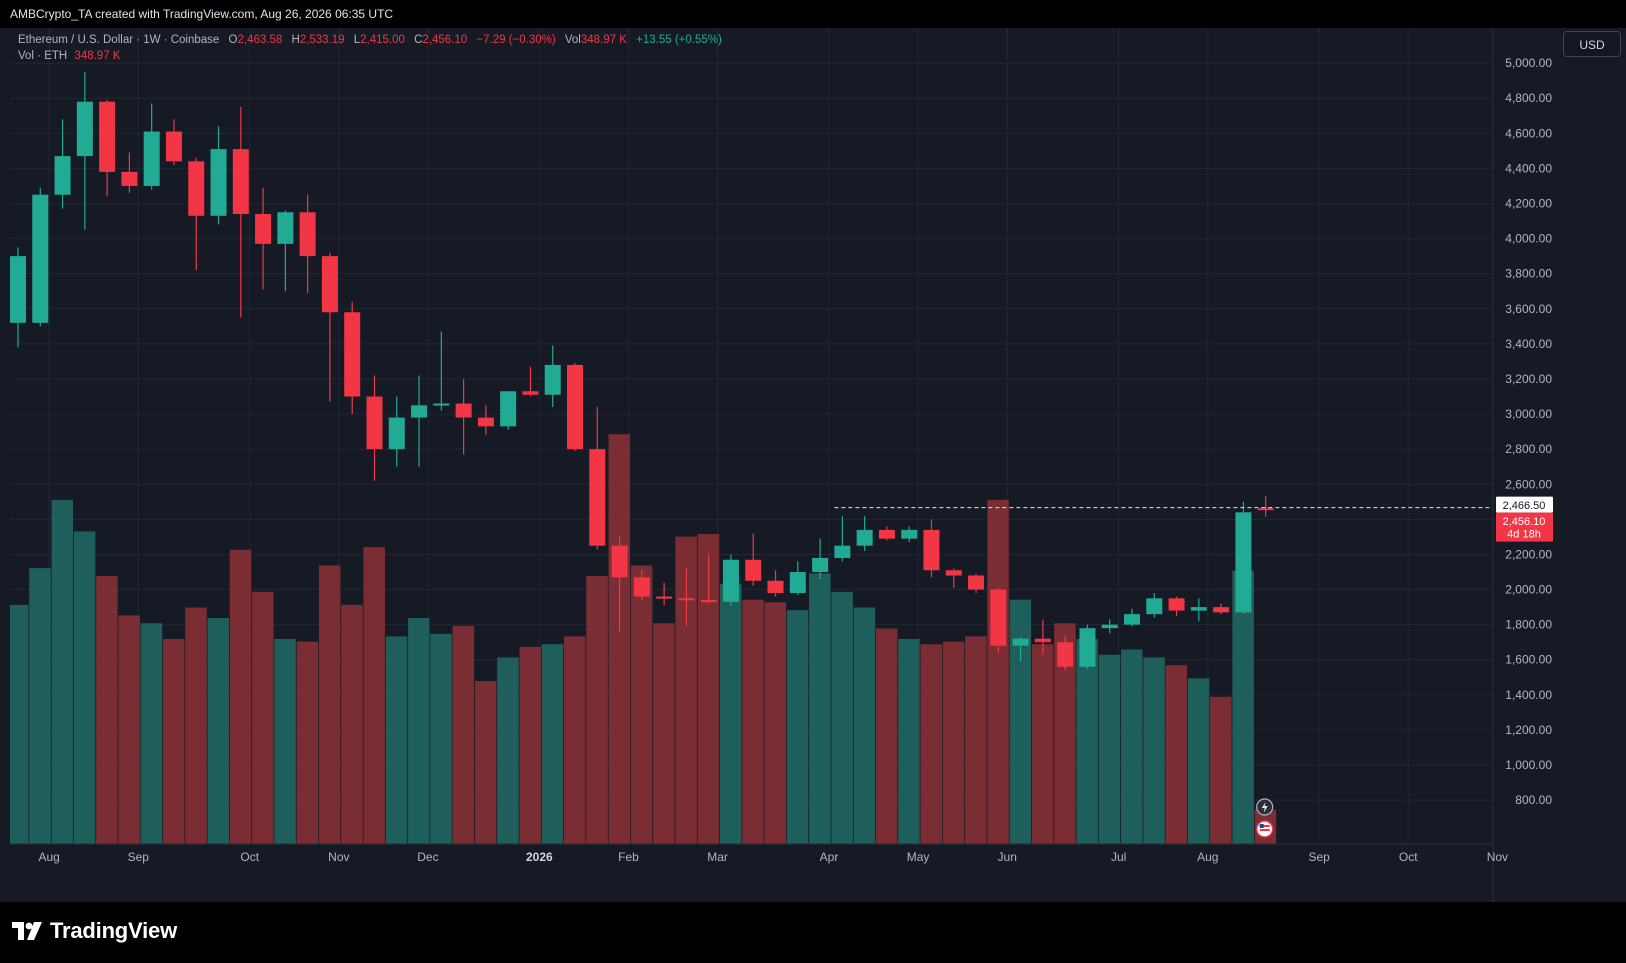  What do you see at coordinates (1528, 484) in the screenshot?
I see `price-tick-label: 2,600.00` at bounding box center [1528, 484].